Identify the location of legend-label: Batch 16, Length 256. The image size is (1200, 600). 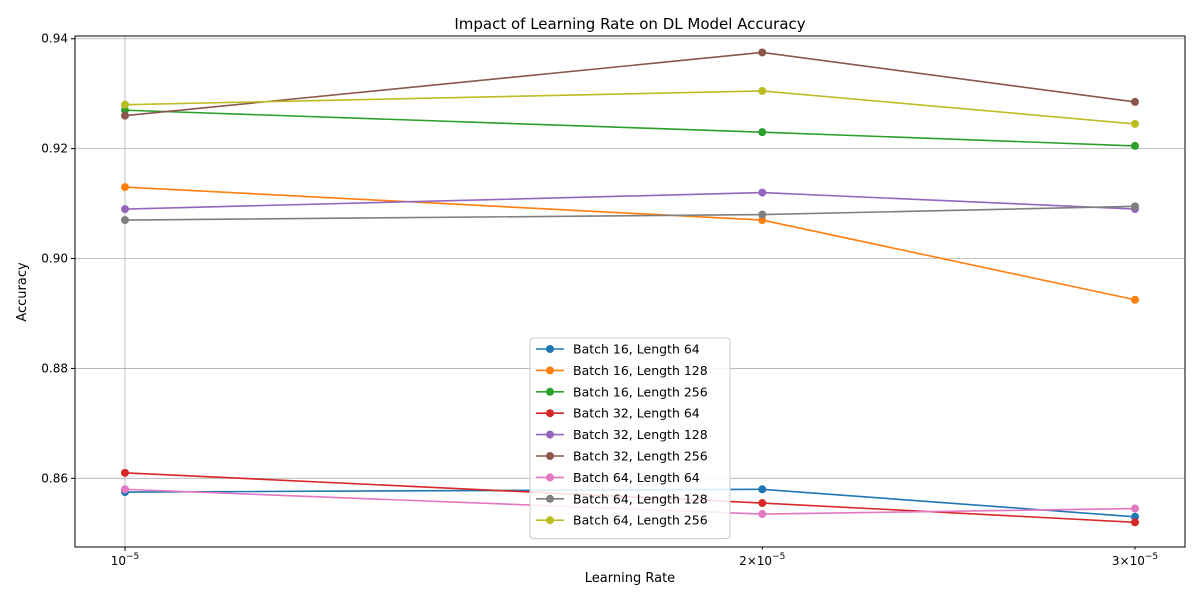
(640, 391).